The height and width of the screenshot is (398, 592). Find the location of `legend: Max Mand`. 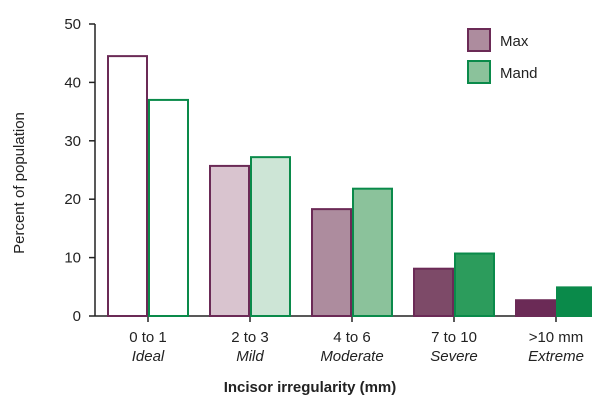

legend: Max Mand is located at coordinates (502, 56).